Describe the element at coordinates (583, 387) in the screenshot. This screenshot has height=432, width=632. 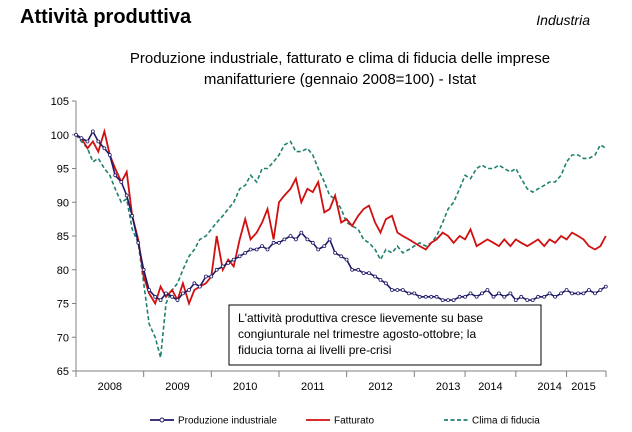
I see `x-tick-label: 2015` at that location.